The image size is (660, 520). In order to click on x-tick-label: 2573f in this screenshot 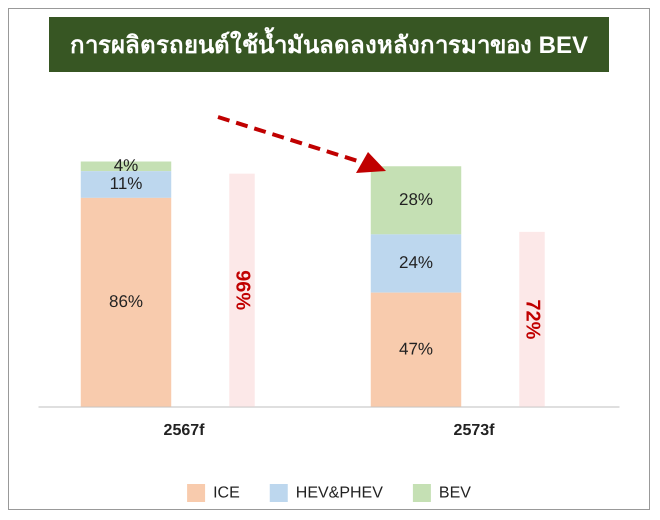, I will do `click(475, 430)`.